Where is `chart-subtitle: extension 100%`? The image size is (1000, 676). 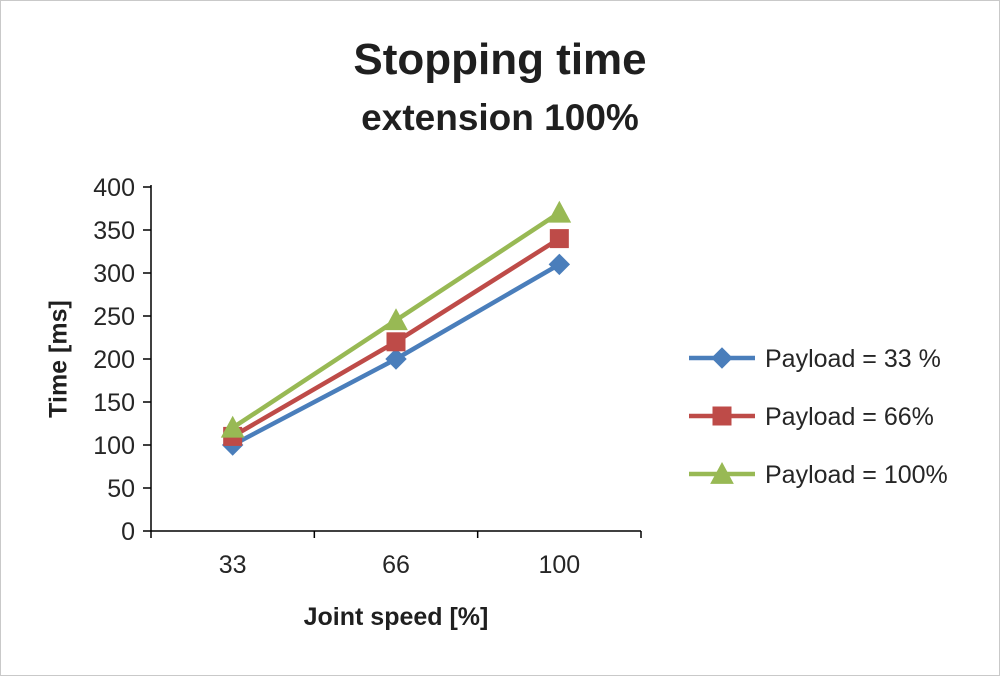
chart-subtitle: extension 100% is located at coordinates (500, 117).